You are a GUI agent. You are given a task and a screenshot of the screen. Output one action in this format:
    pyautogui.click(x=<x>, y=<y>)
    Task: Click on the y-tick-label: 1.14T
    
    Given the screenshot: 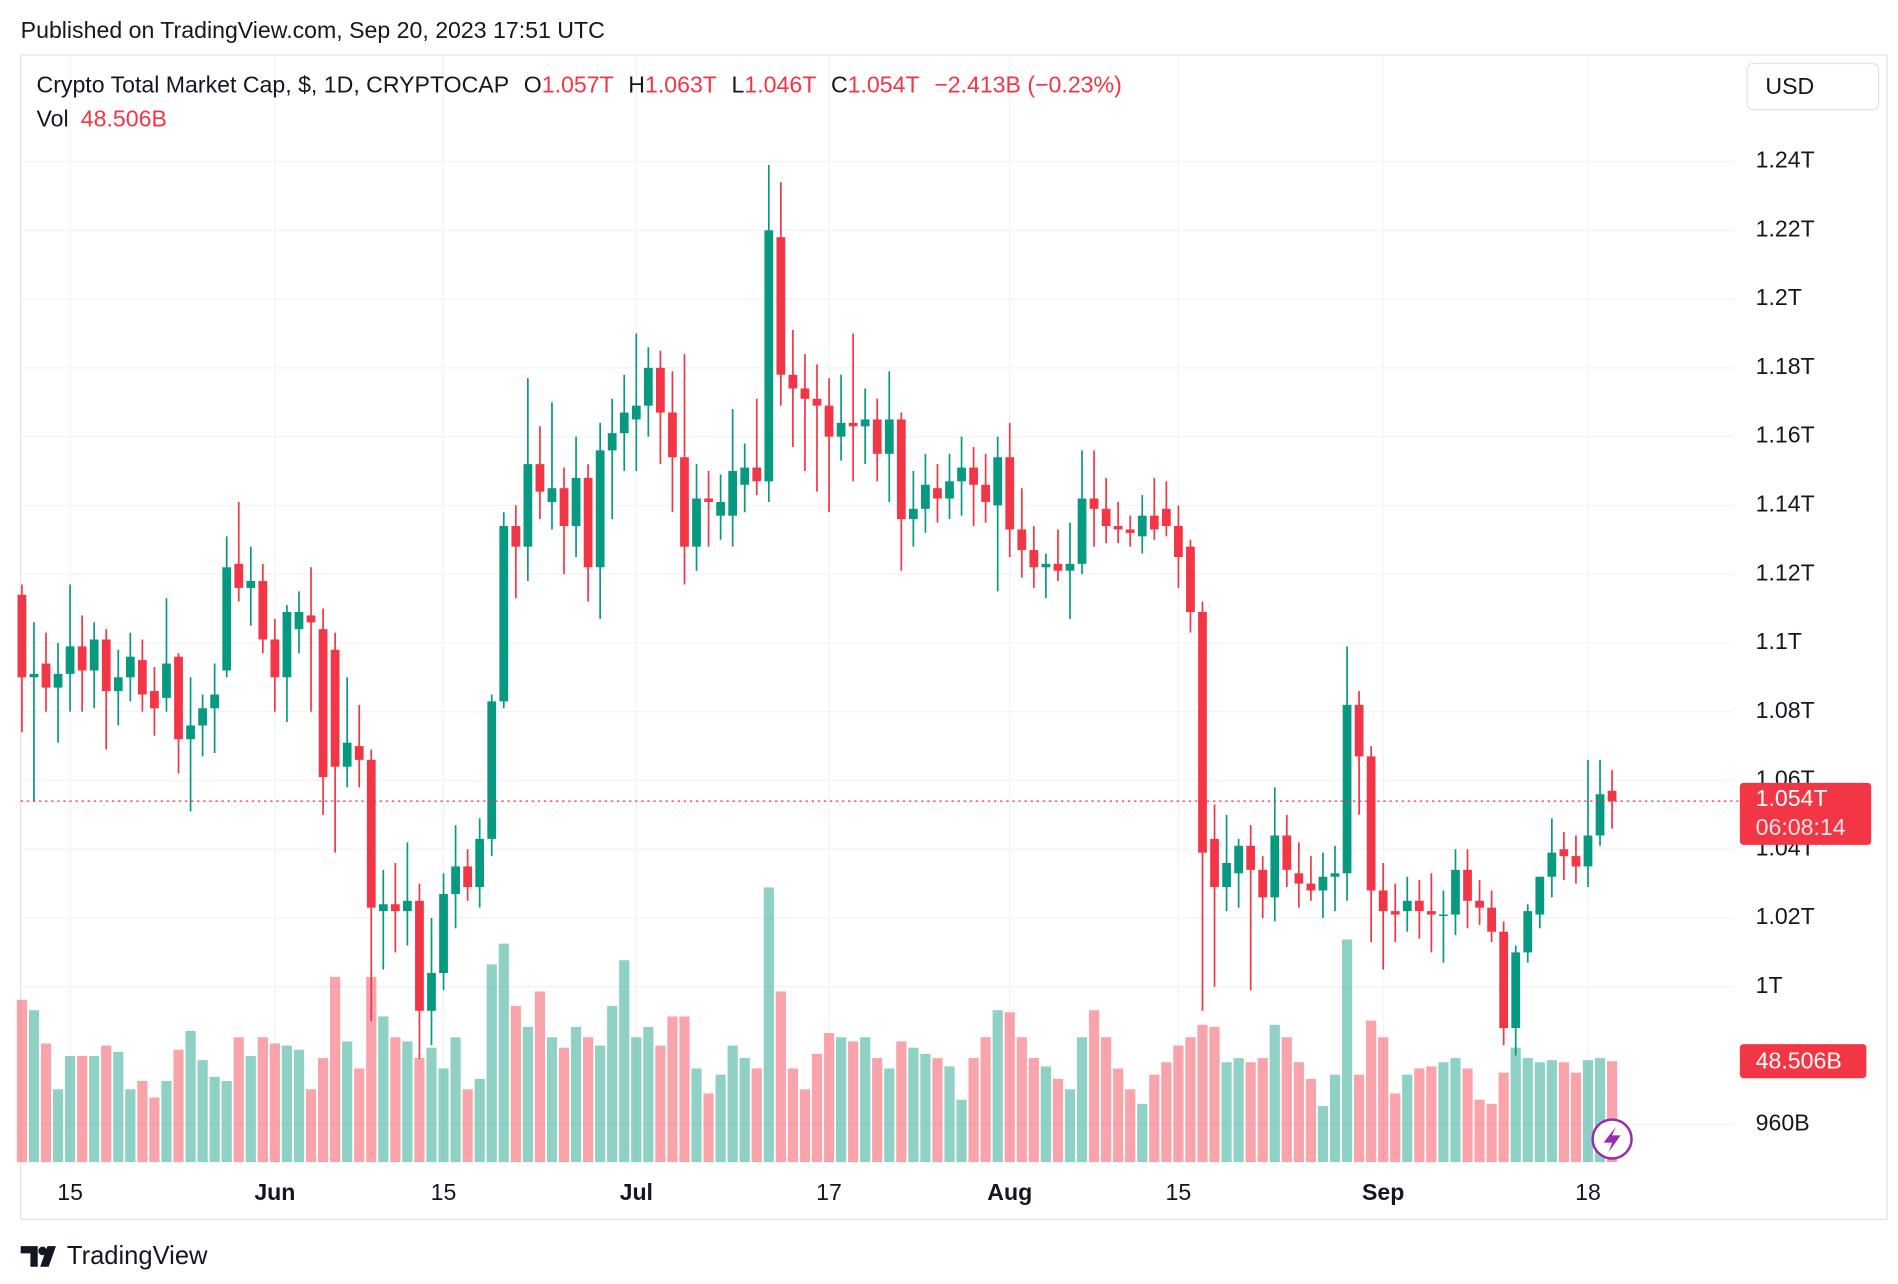 What is the action you would take?
    pyautogui.click(x=1785, y=503)
    